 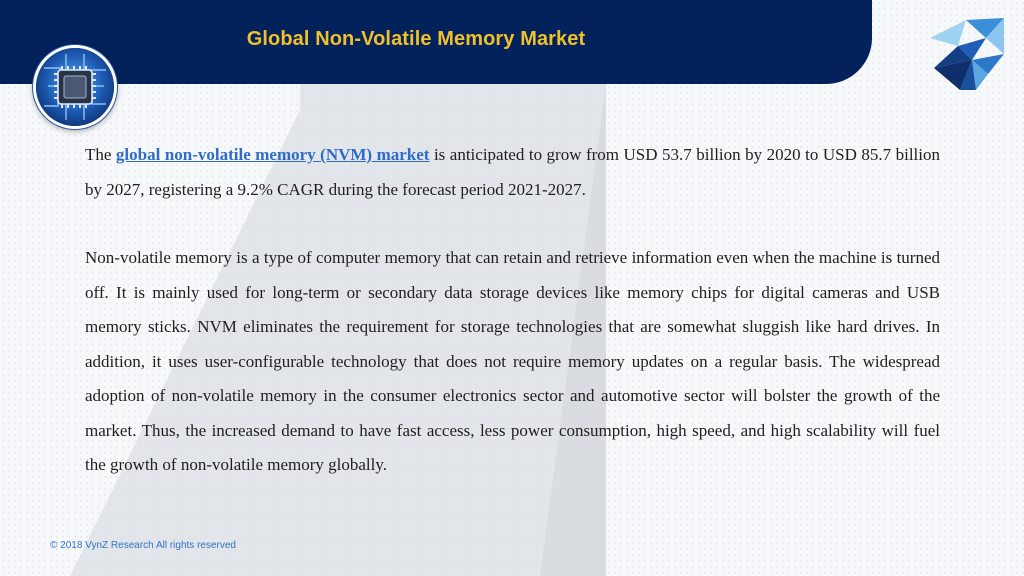 I want to click on copyright-footer: © 2018 VynZ Research All rights reserved, so click(x=143, y=545).